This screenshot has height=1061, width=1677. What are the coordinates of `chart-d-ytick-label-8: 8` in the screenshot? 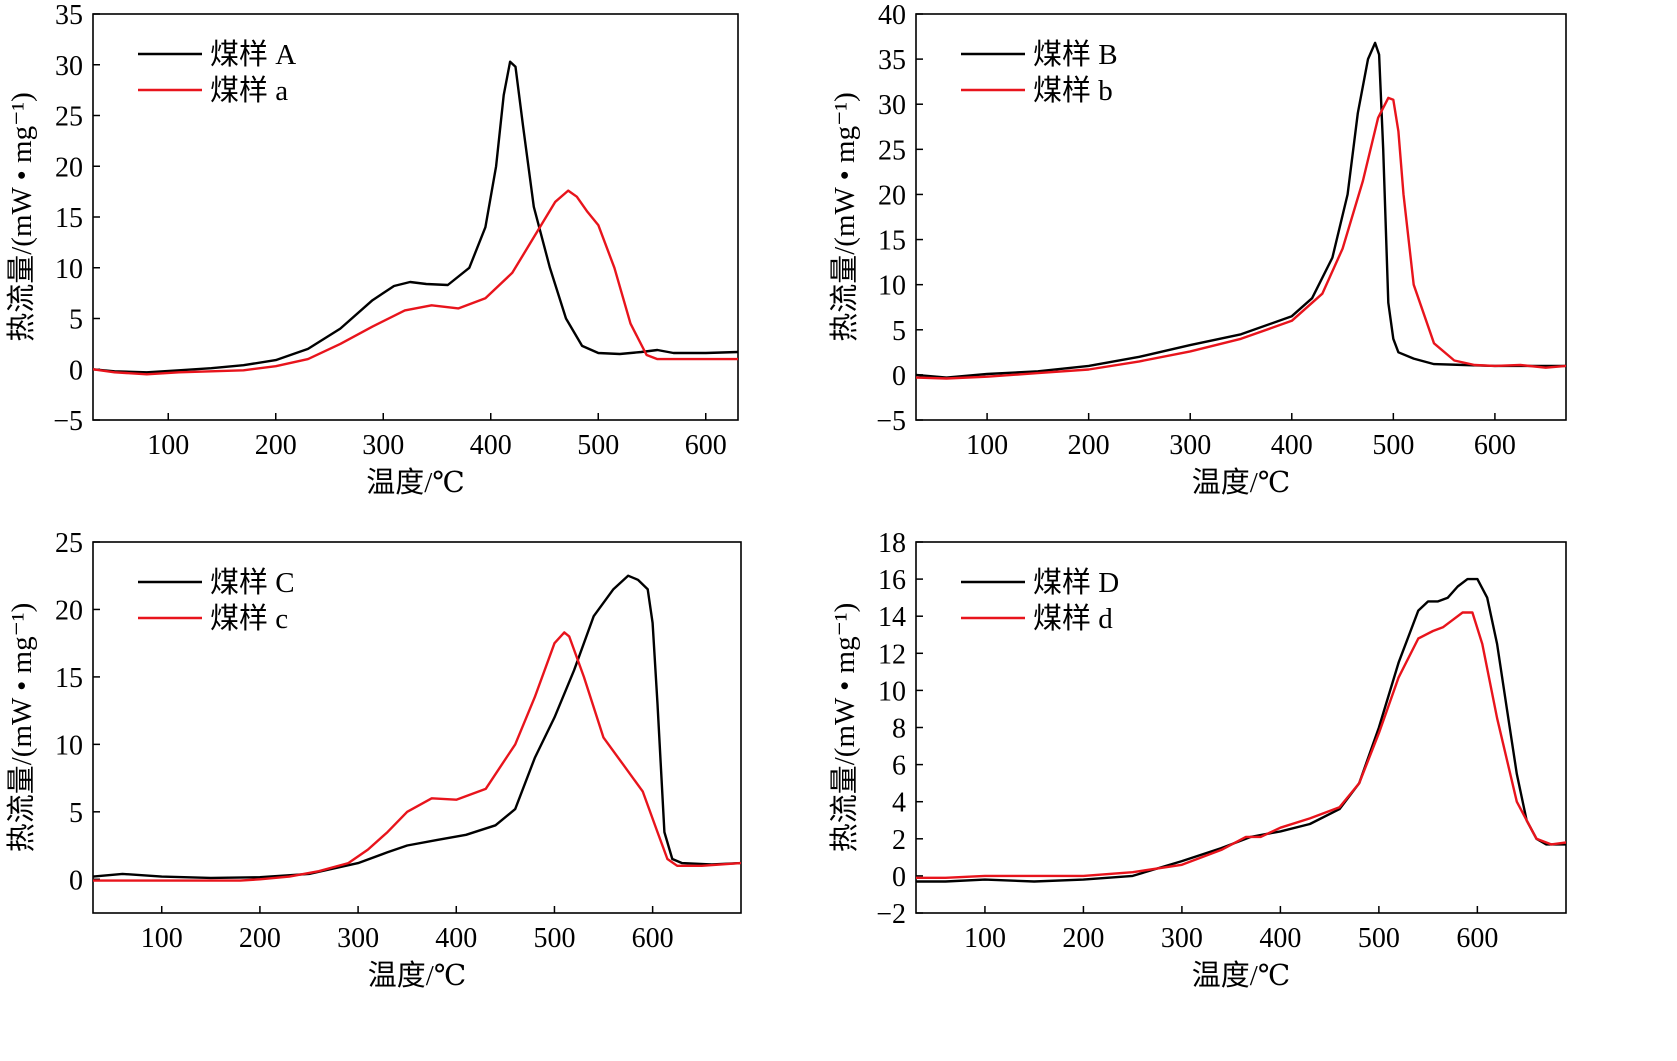 It's located at (899, 729).